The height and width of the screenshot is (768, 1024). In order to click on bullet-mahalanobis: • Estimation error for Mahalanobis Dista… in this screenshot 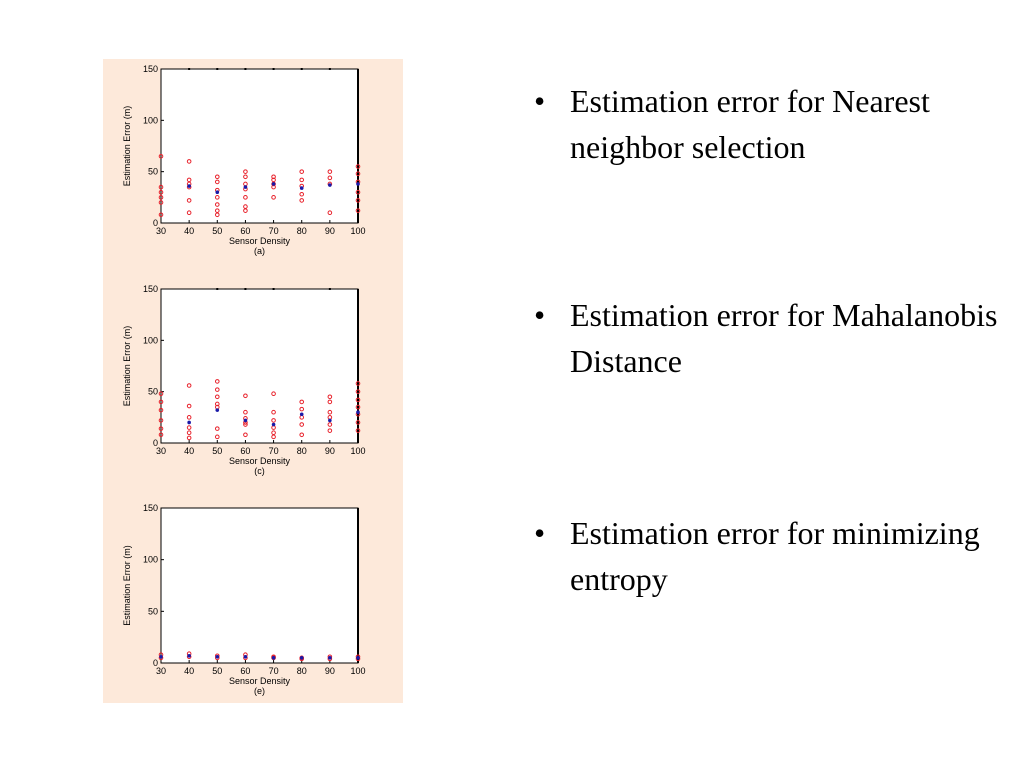, I will do `click(763, 338)`.